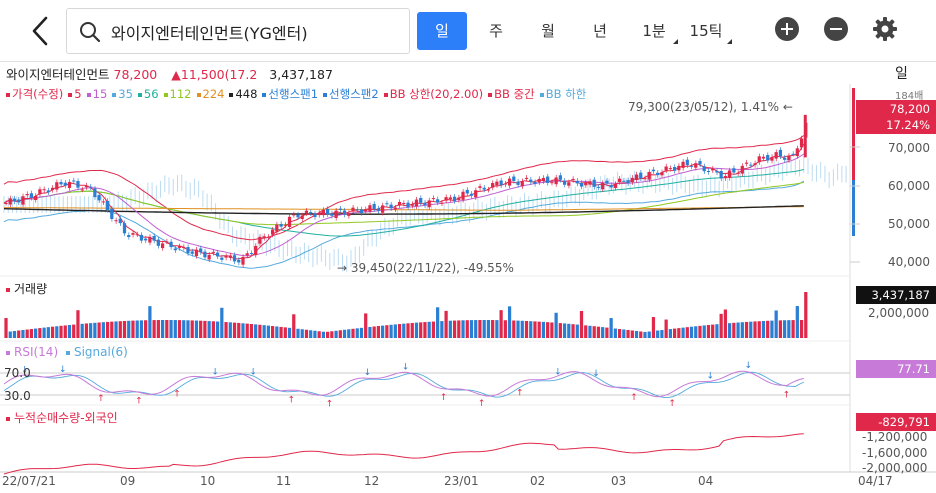 This screenshot has height=493, width=936. What do you see at coordinates (122, 94) in the screenshot?
I see `legend-item: 35` at bounding box center [122, 94].